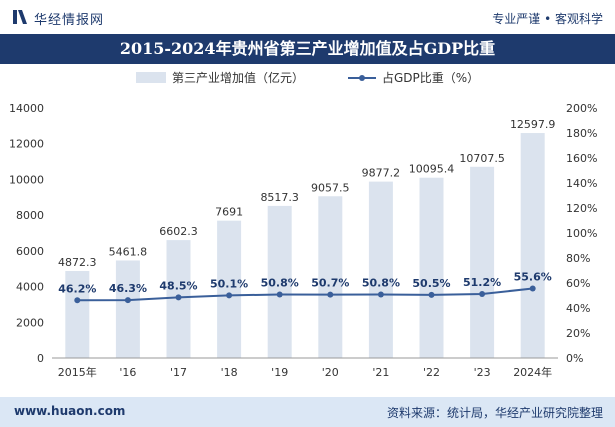  I want to click on line-value-label: 51.2%, so click(482, 282).